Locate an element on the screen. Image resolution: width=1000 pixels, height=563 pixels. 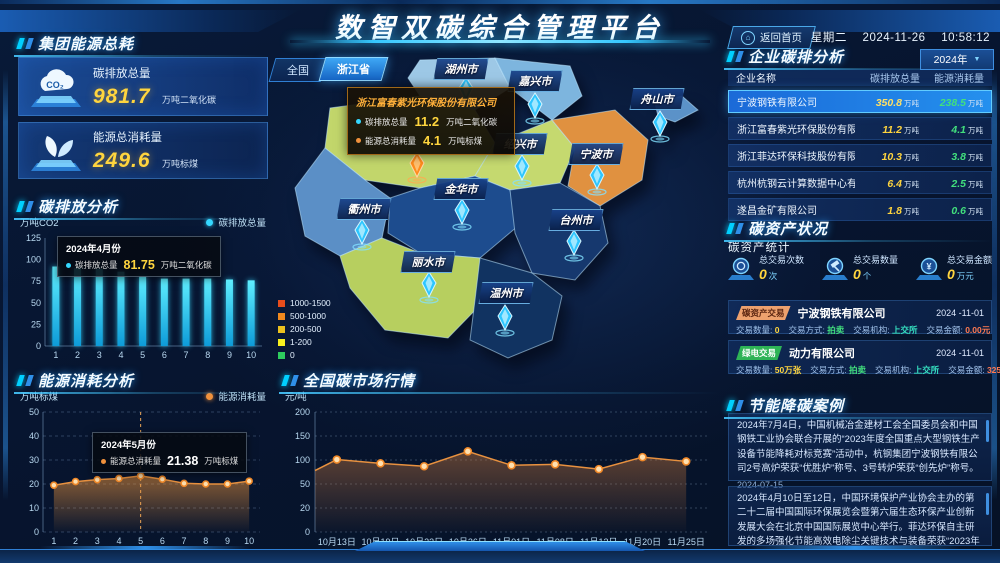
legend-dot is located at coordinates (210, 222).